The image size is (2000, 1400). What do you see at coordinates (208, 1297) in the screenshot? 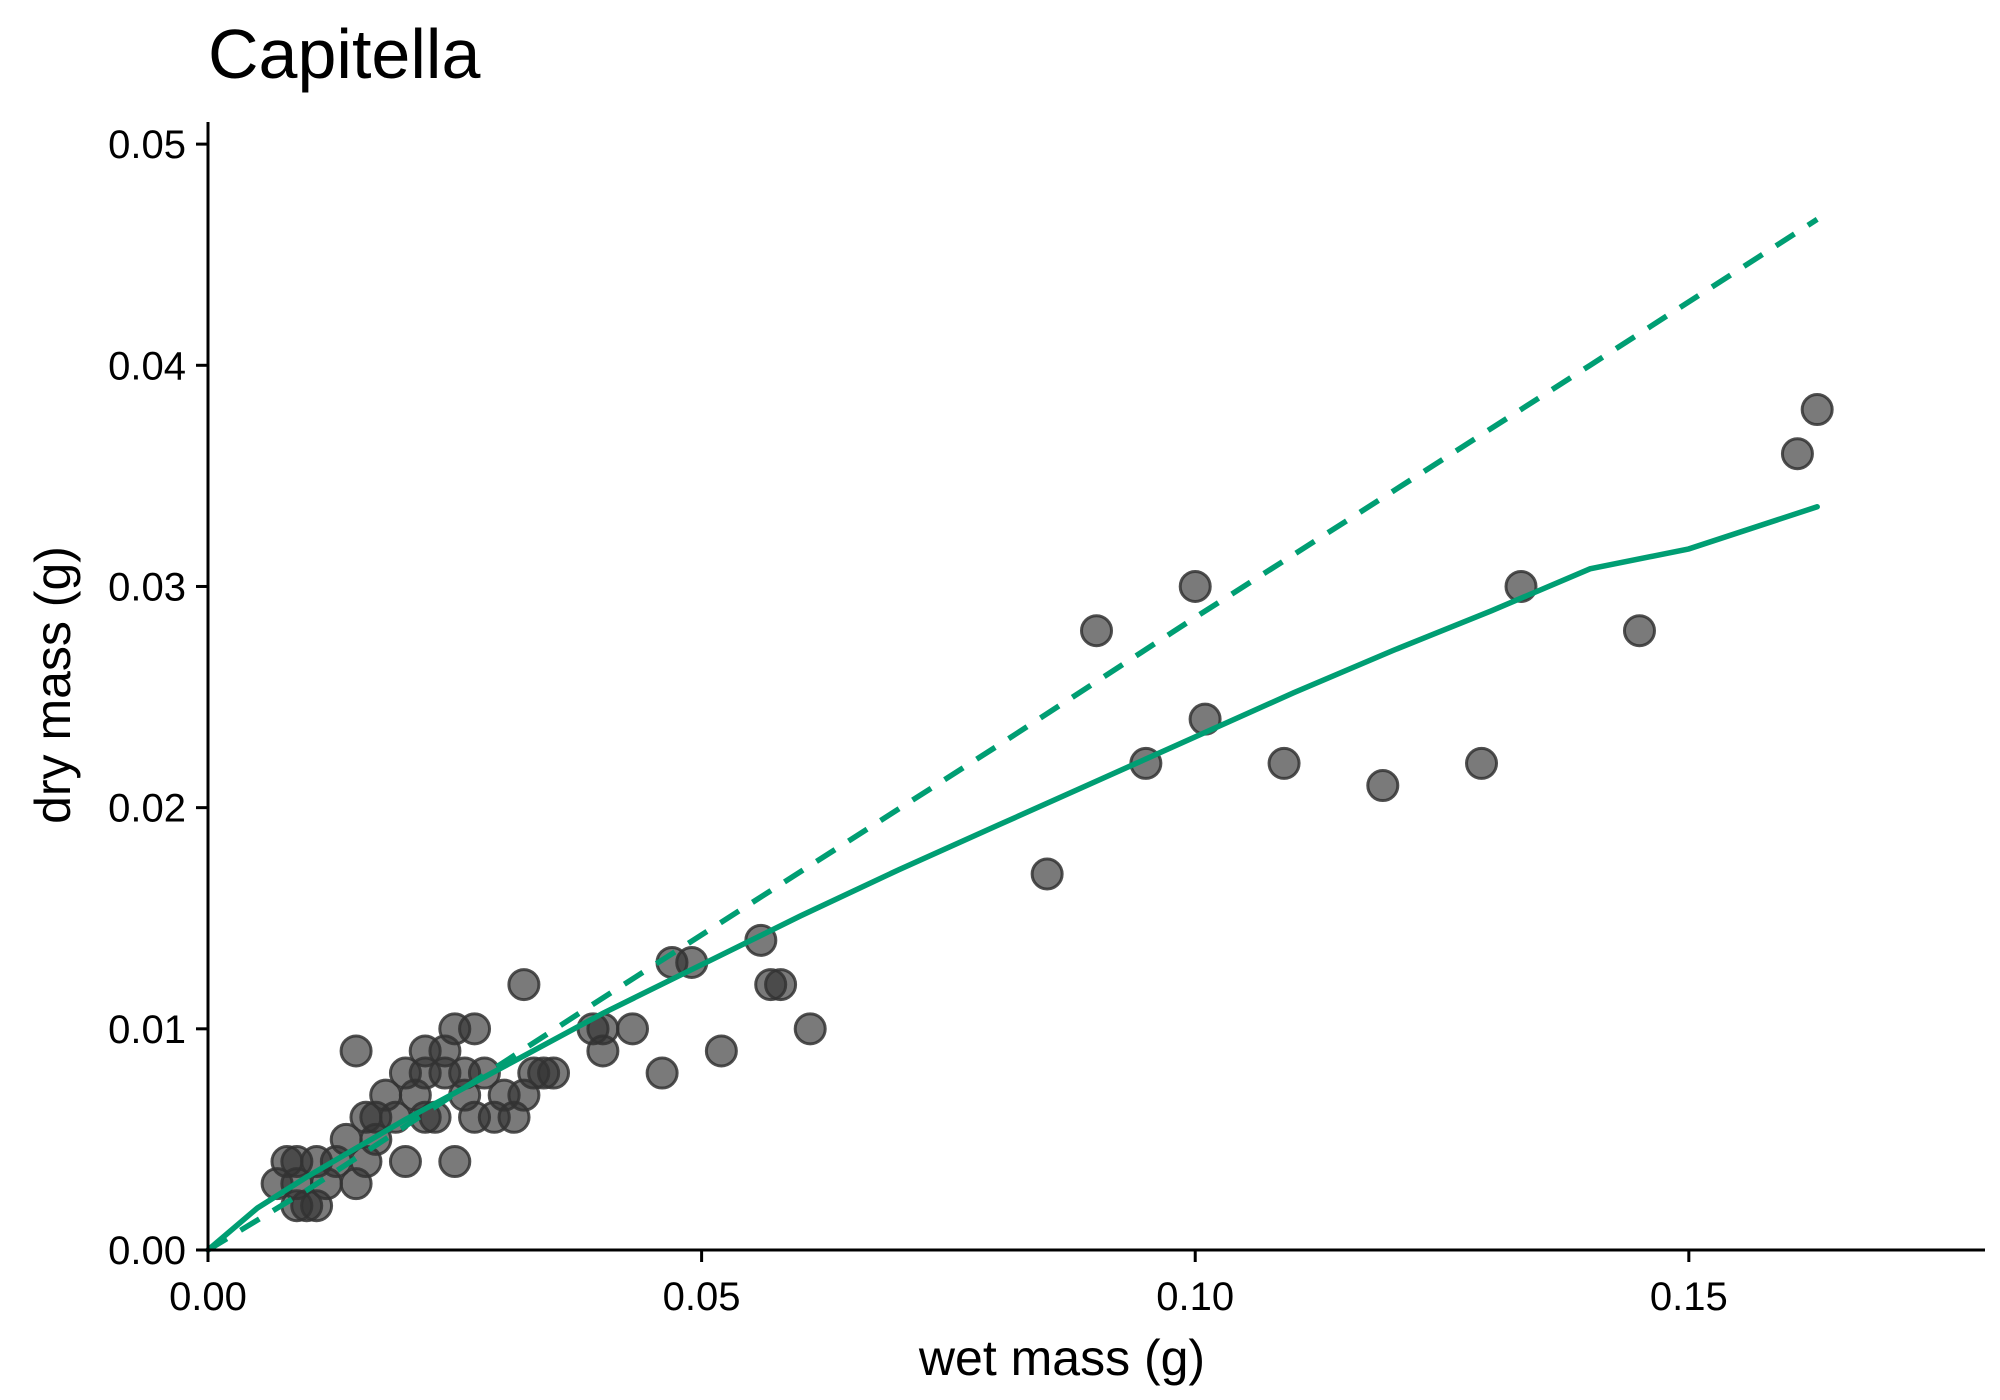
I see `x-tick-label: 0.00` at bounding box center [208, 1297].